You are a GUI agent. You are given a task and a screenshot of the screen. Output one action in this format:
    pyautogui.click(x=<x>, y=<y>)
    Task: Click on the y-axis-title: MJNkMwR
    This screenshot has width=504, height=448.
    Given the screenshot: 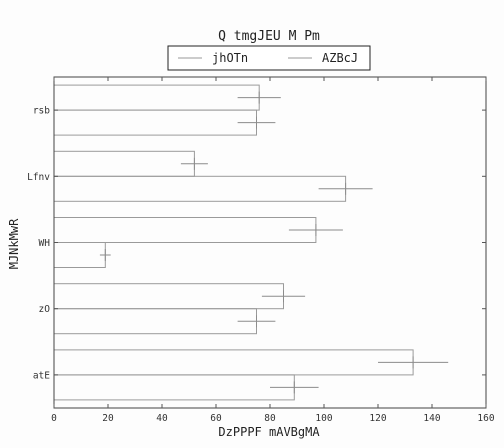 What is the action you would take?
    pyautogui.click(x=14, y=243)
    